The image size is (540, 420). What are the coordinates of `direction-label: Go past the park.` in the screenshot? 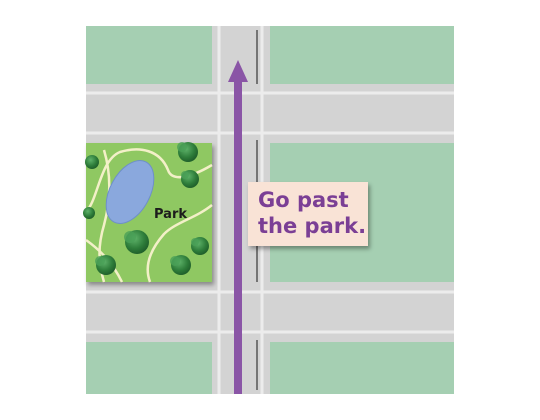 It's located at (308, 214).